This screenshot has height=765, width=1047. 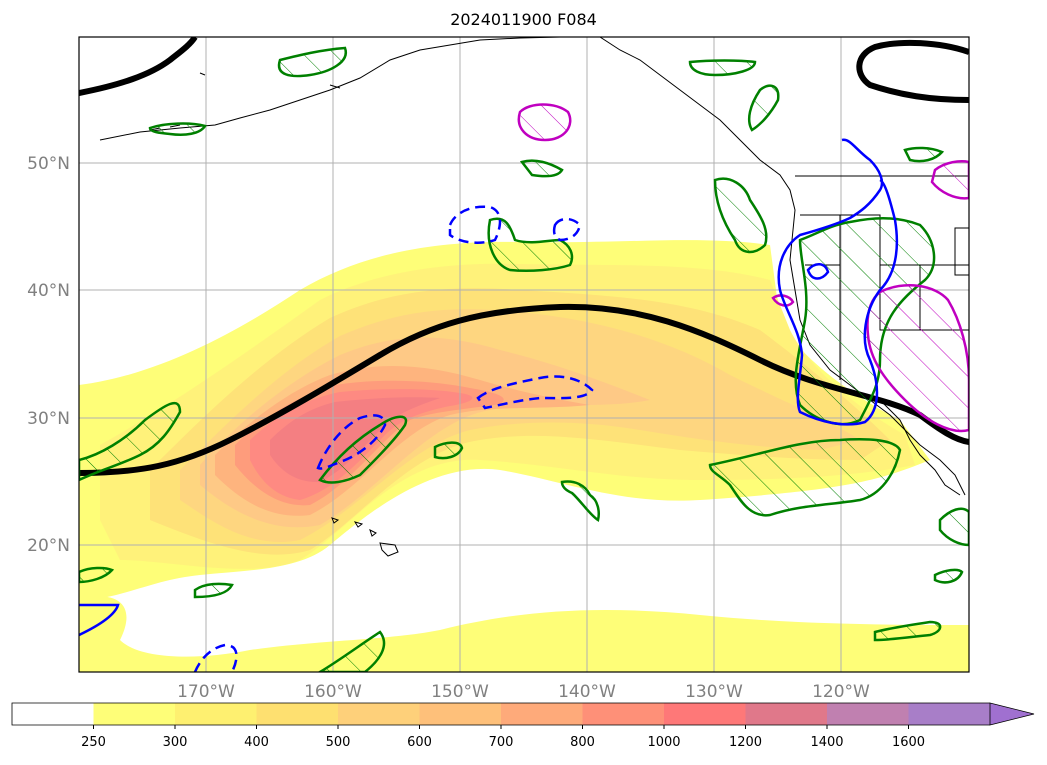 I want to click on lon-label: 140°W, so click(x=587, y=692).